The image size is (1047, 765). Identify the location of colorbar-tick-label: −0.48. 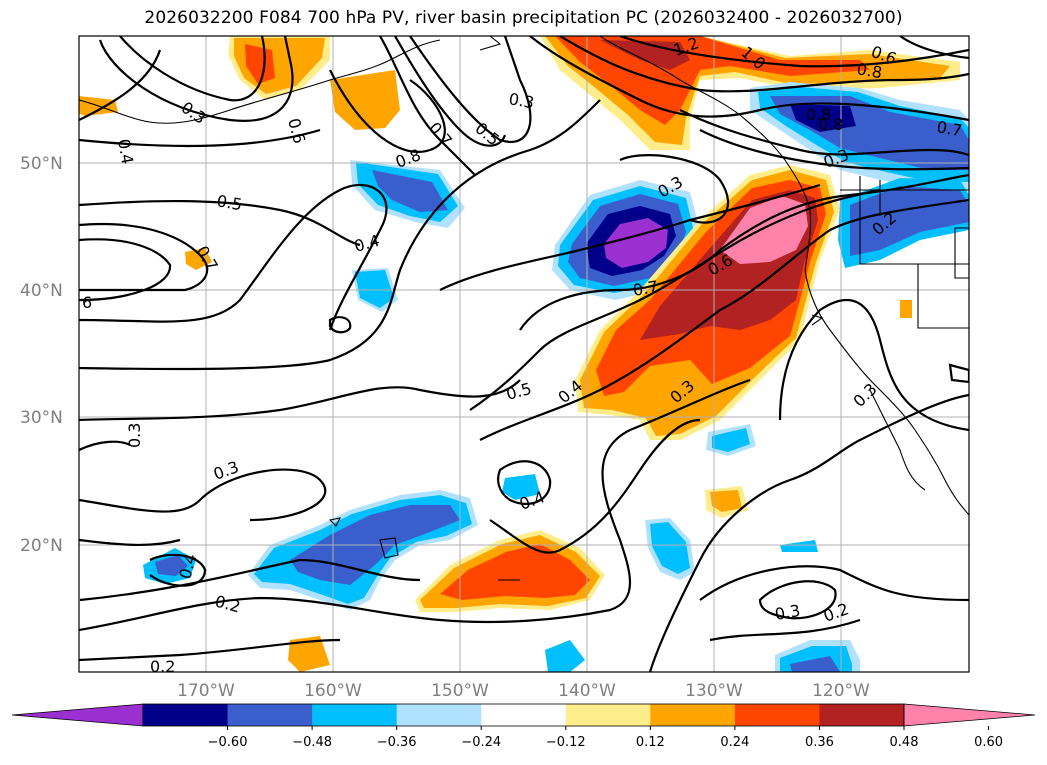
(312, 742).